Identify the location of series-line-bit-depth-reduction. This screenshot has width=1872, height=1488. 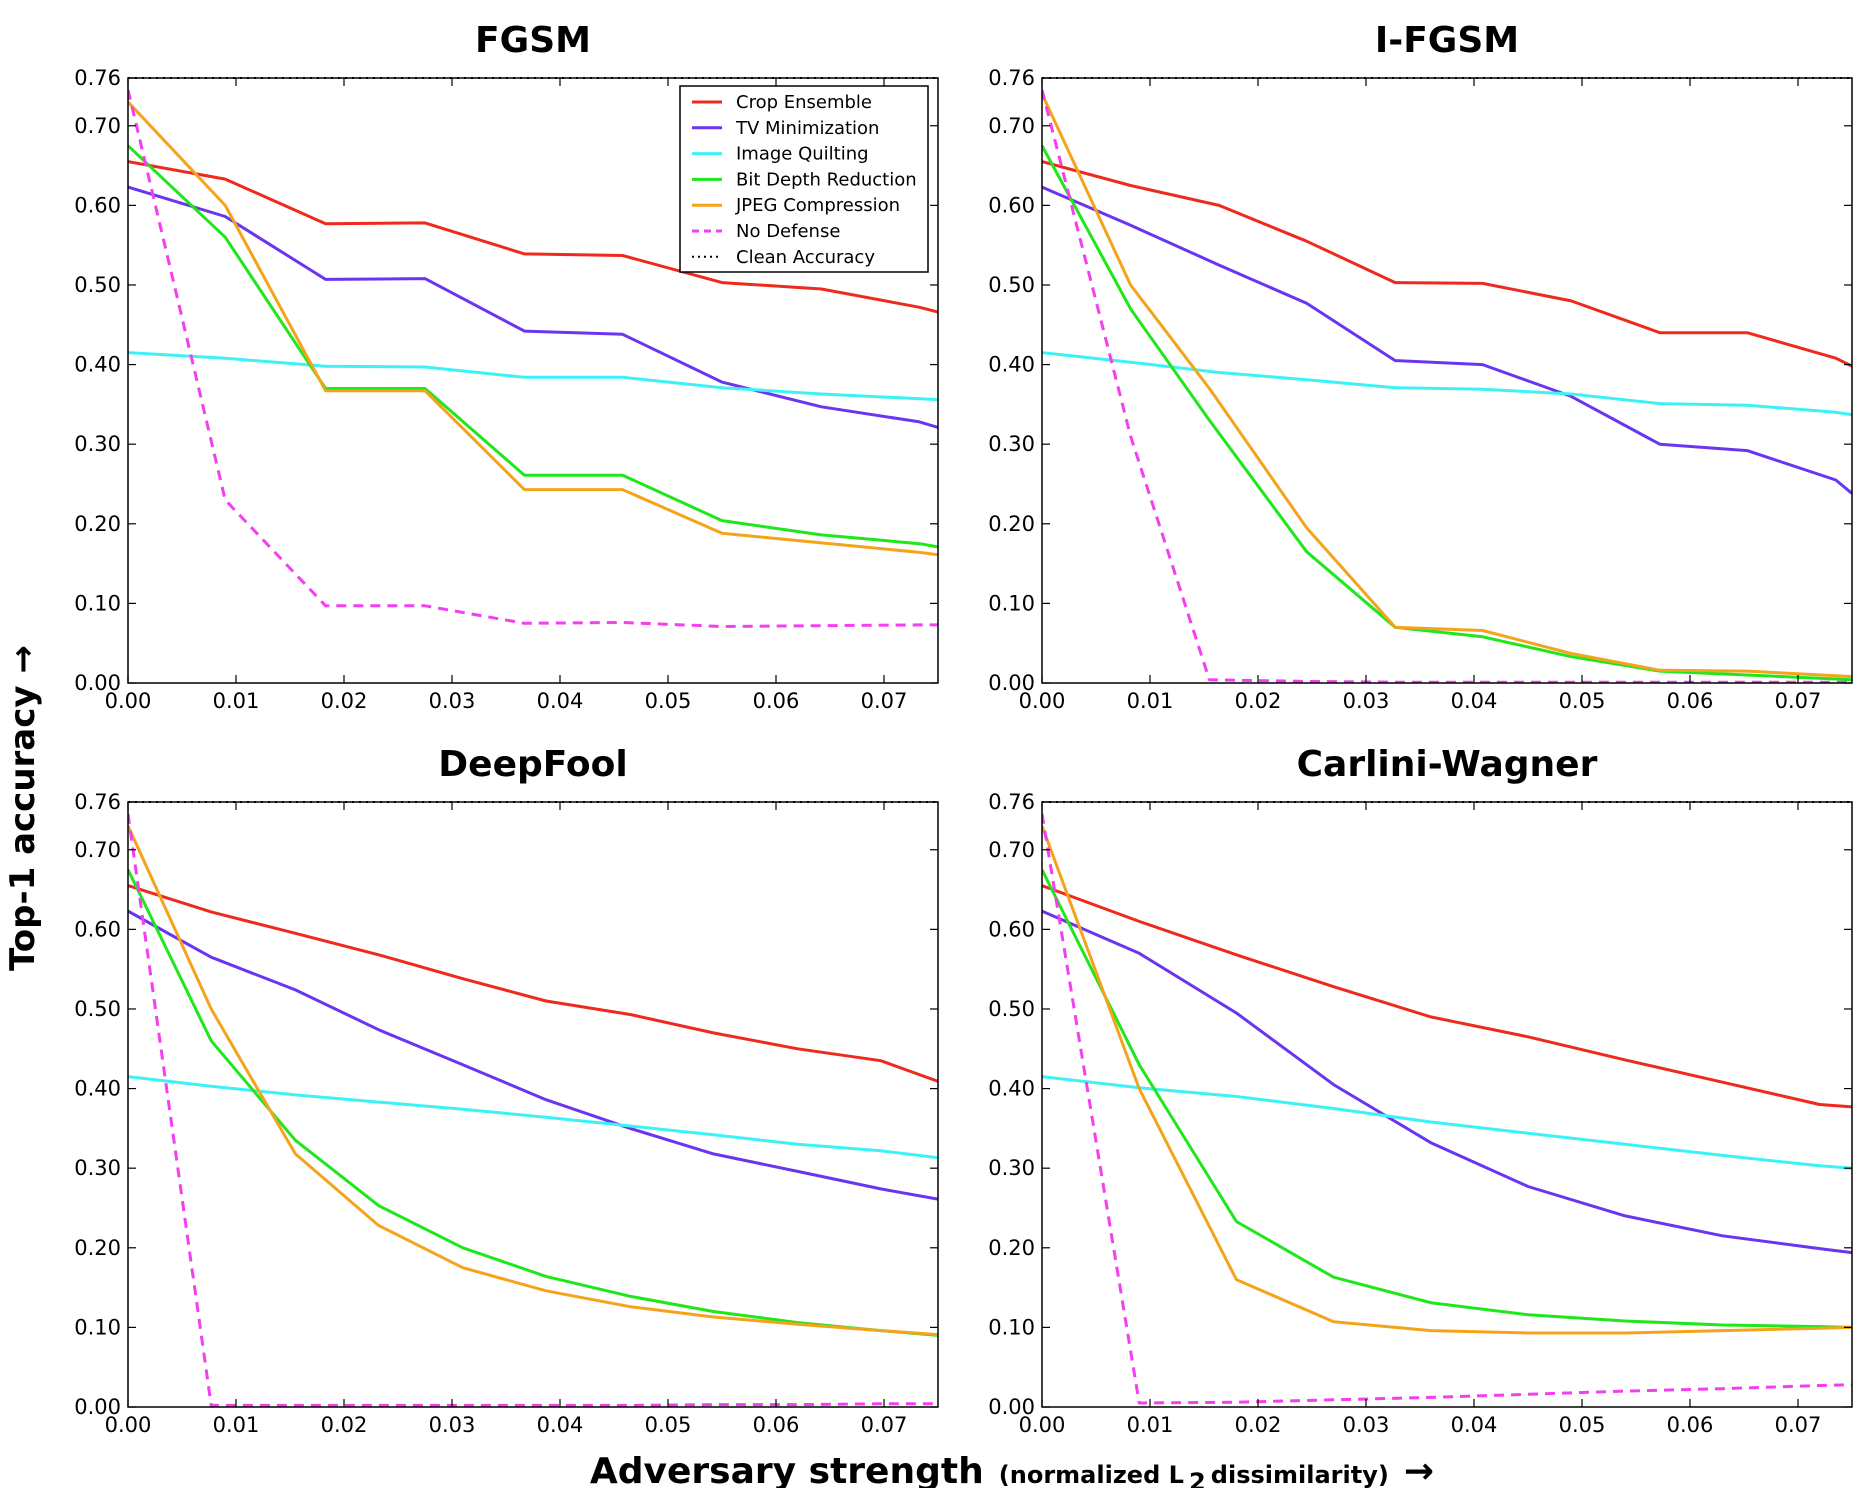
(533, 346).